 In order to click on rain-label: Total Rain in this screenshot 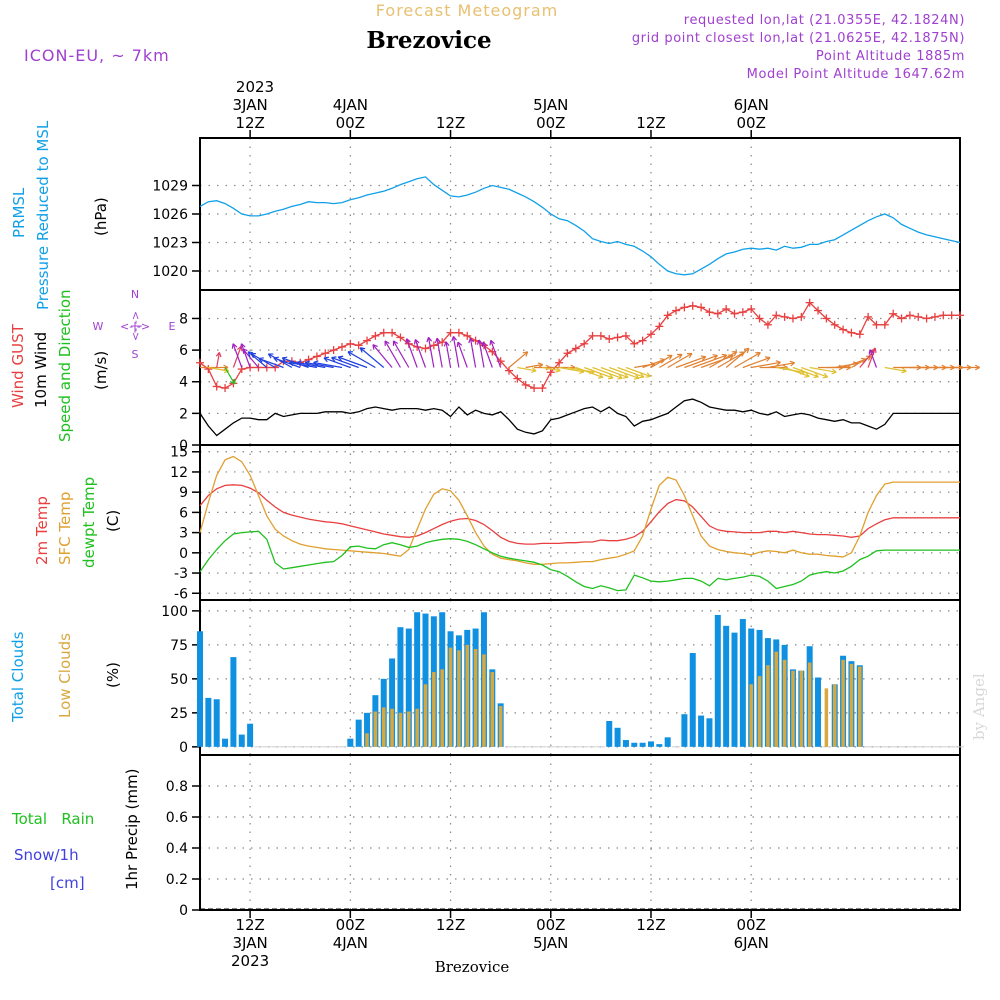, I will do `click(52, 819)`.